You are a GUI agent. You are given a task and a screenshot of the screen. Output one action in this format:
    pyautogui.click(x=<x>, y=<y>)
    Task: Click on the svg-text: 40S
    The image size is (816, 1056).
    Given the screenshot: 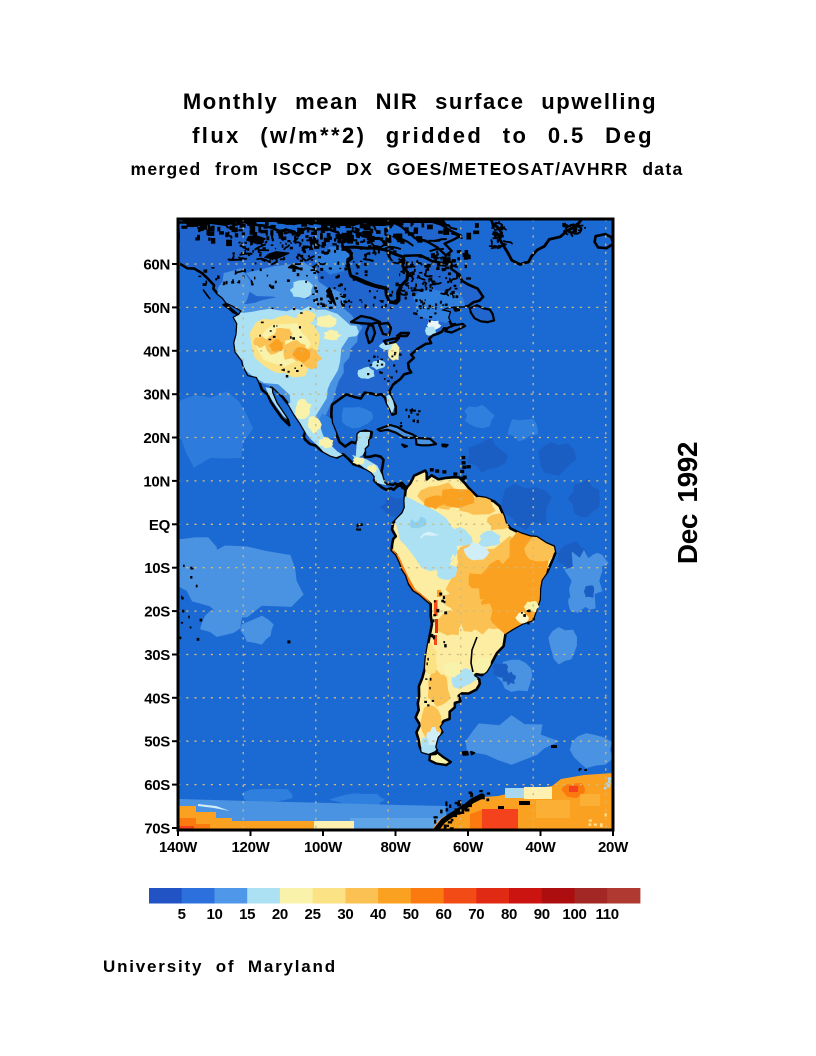 What is the action you would take?
    pyautogui.click(x=157, y=698)
    